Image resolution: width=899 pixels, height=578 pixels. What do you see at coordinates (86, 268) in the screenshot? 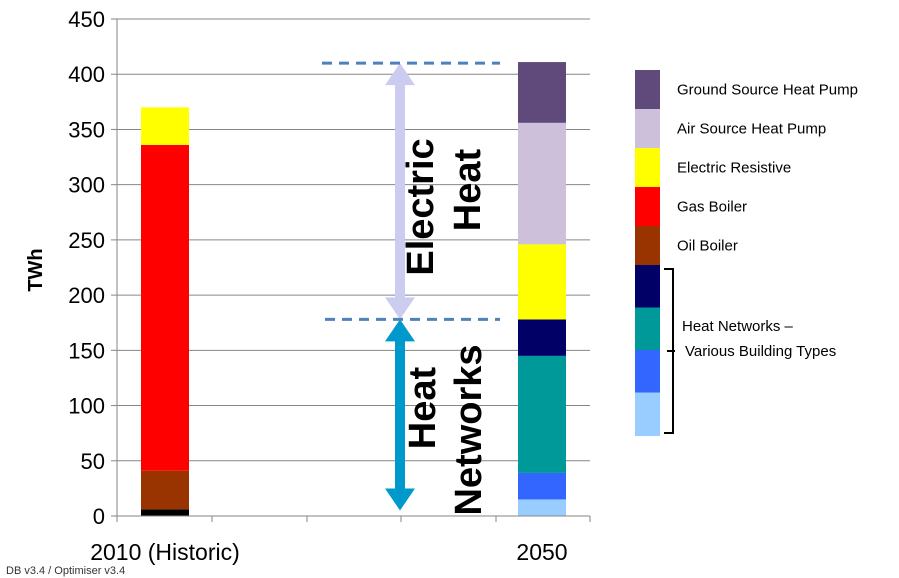
I see `y-tick-labels: 0 50 100 150 200 250 300 350 400 450` at bounding box center [86, 268].